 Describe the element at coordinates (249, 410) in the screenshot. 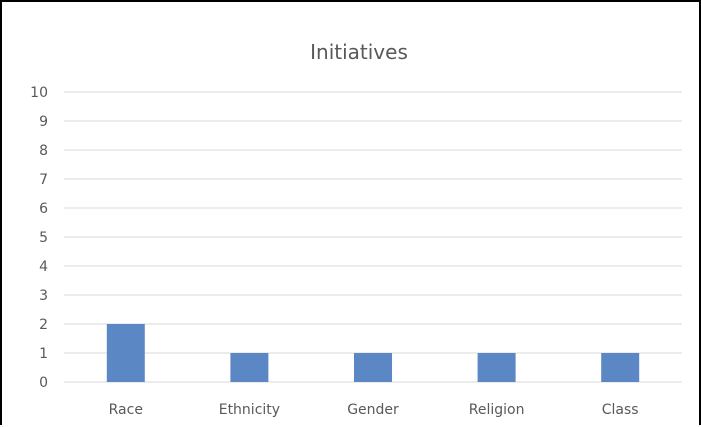

I see `x-tick-label-ethnicity: Ethnicity` at that location.